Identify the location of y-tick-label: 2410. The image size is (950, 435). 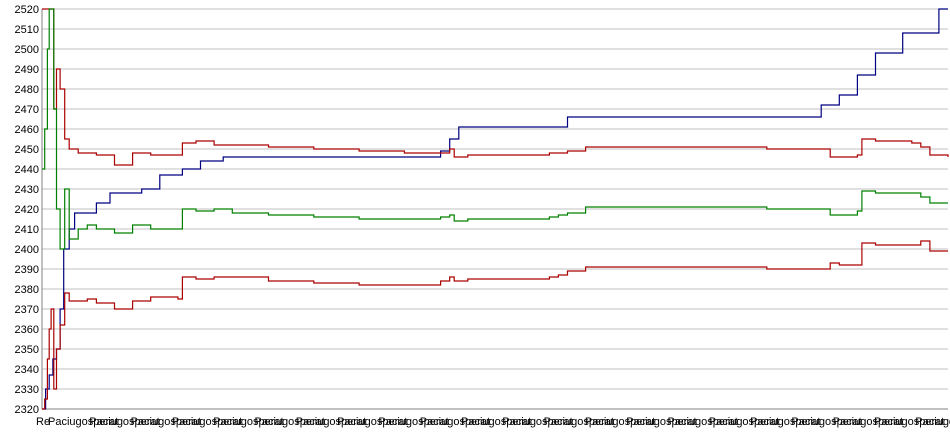
(27, 230).